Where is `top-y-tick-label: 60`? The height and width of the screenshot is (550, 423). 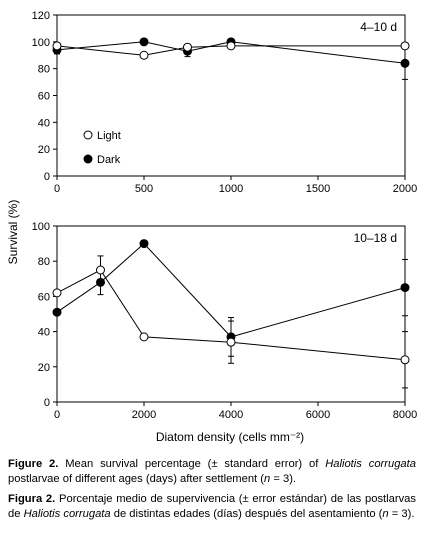 top-y-tick-label: 60 is located at coordinates (44, 97).